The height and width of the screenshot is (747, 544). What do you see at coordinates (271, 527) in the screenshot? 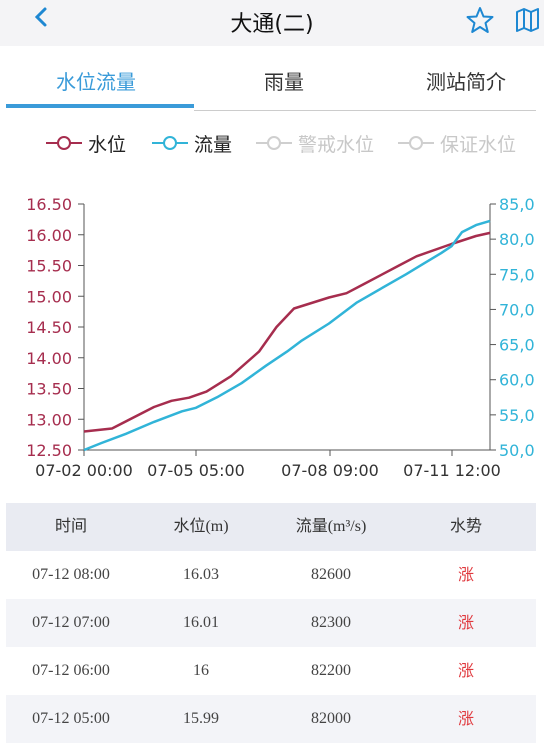
I see `table-header: 时间 水位(m) 流量(m³/s) 水势` at bounding box center [271, 527].